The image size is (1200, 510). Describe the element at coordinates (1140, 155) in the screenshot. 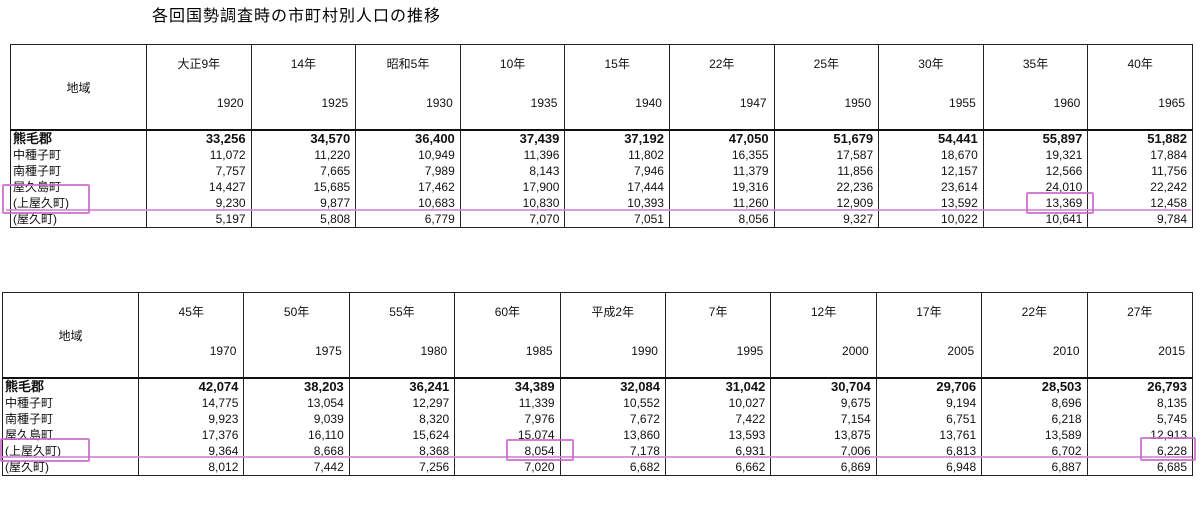

I see `population-cell: 17,884` at that location.